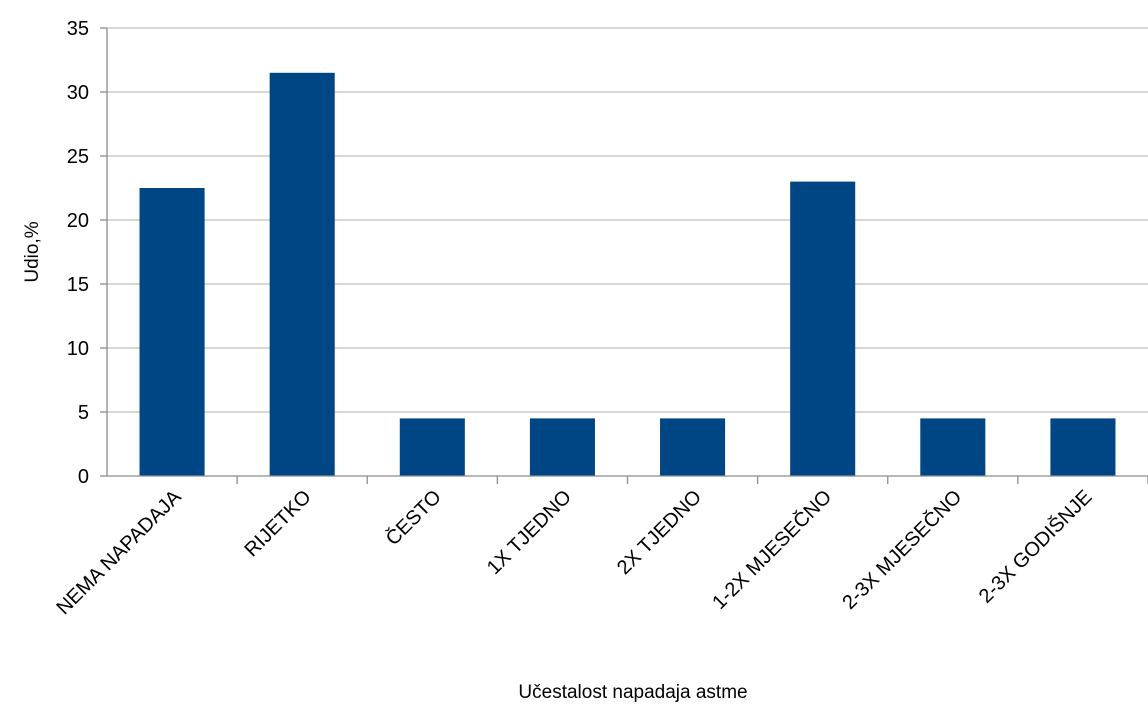 The height and width of the screenshot is (711, 1148). Describe the element at coordinates (902, 549) in the screenshot. I see `x-tick-label: 2-3X MJESEČNO` at that location.